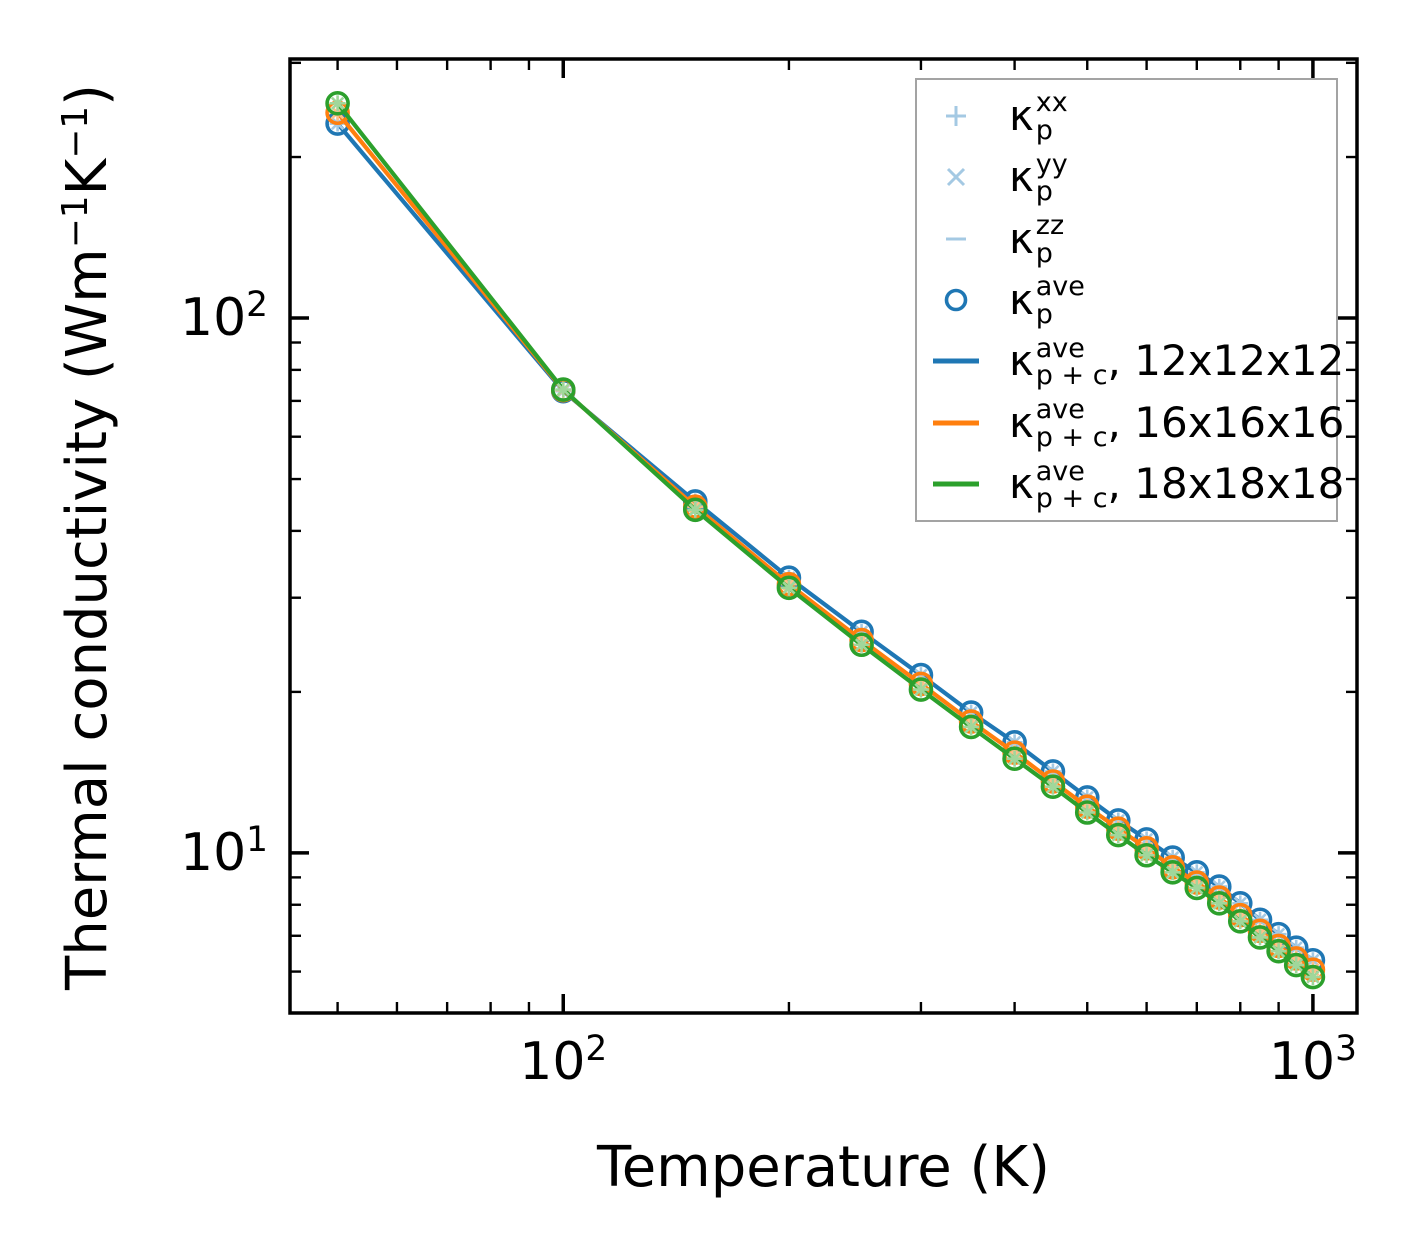 The width and height of the screenshot is (1420, 1254). What do you see at coordinates (1038, 178) in the screenshot?
I see `legend-label: κ yy p` at bounding box center [1038, 178].